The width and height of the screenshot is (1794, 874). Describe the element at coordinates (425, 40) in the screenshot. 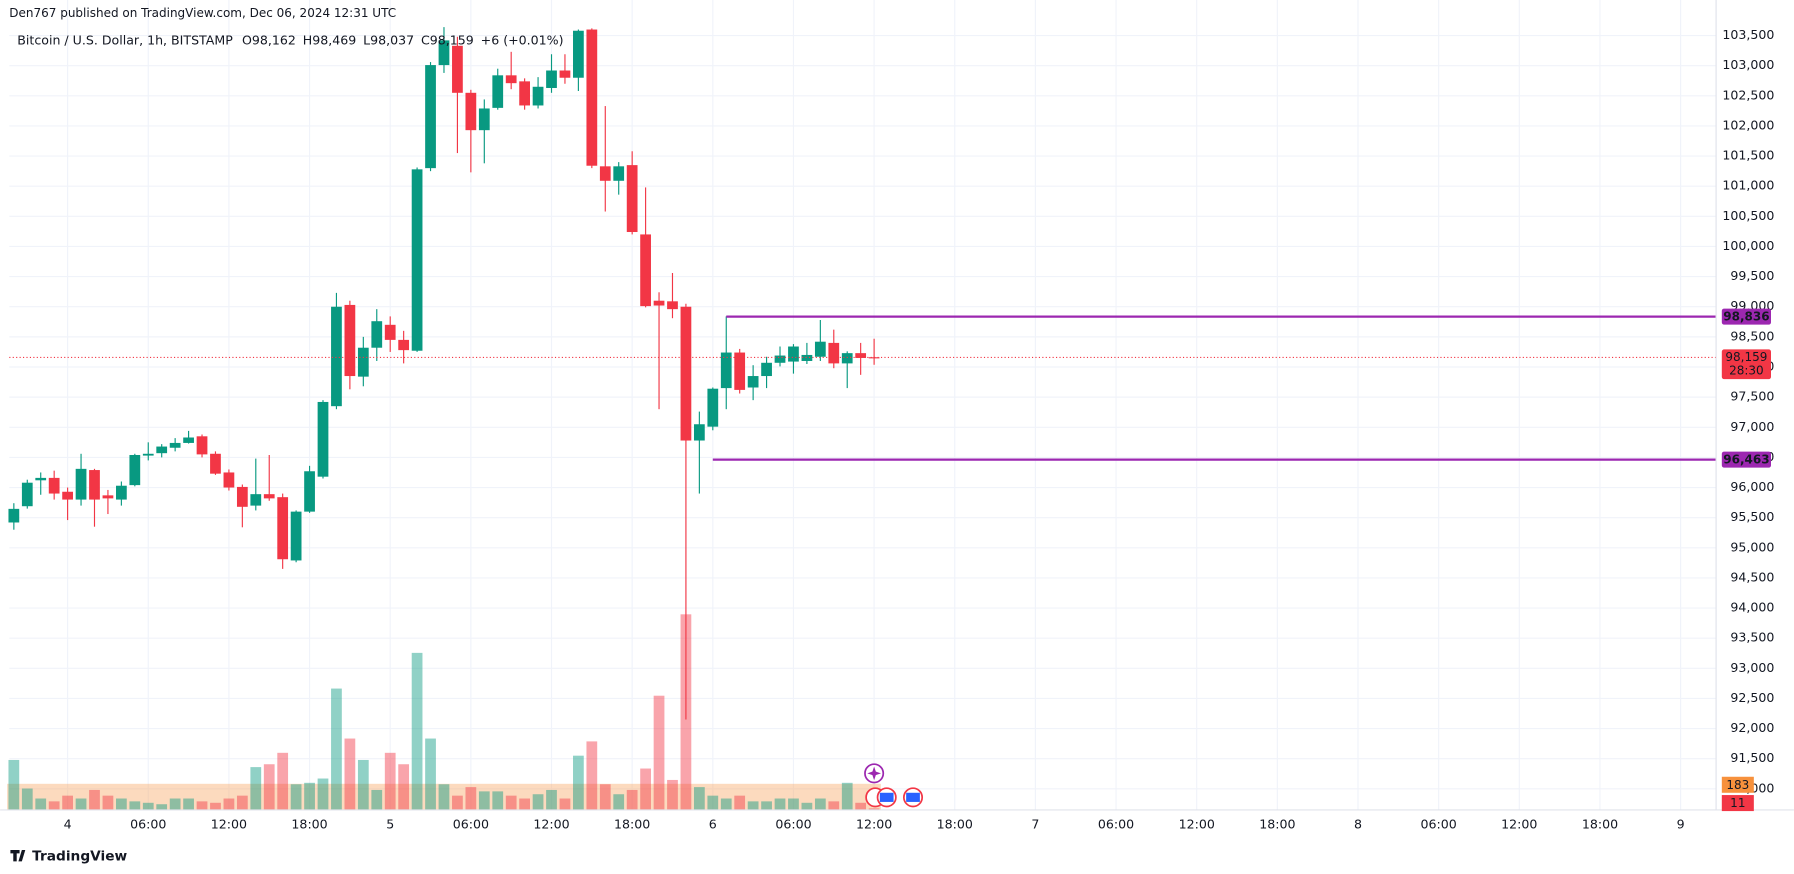

I see `legend-key: C` at that location.